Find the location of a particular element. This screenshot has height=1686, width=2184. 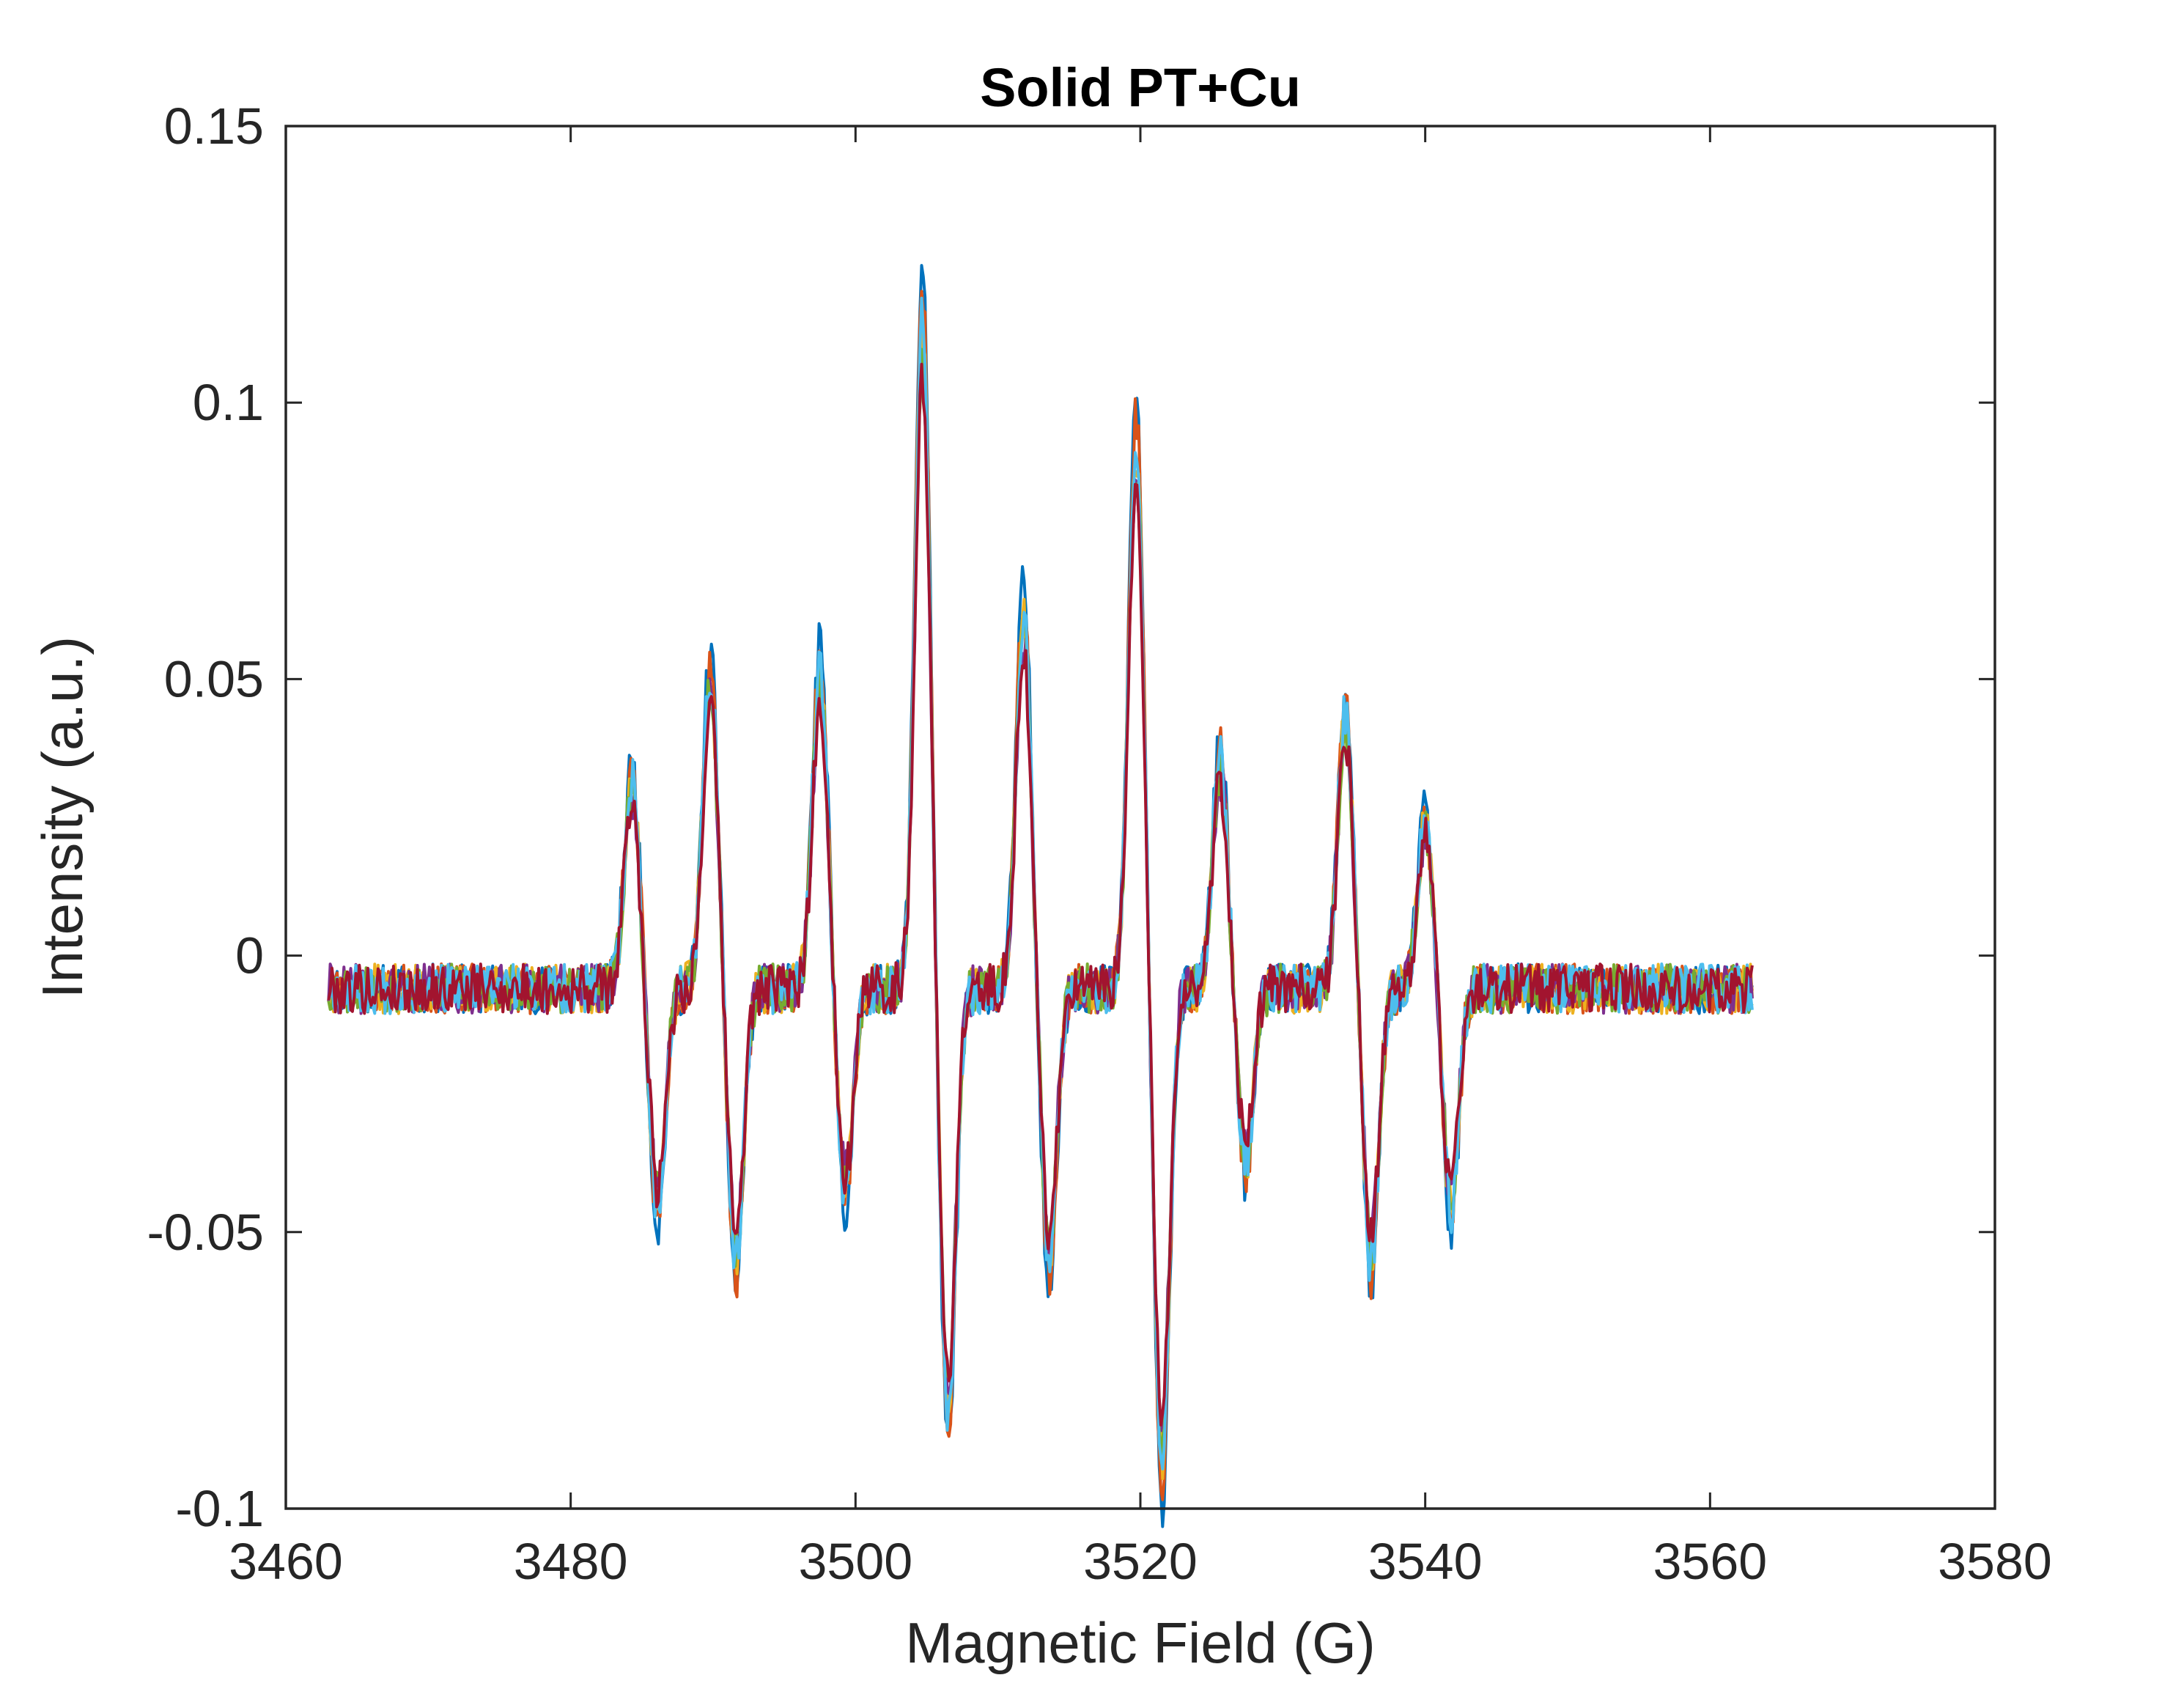

y-axis-label: Intensity (a.u.) is located at coordinates (62, 817).